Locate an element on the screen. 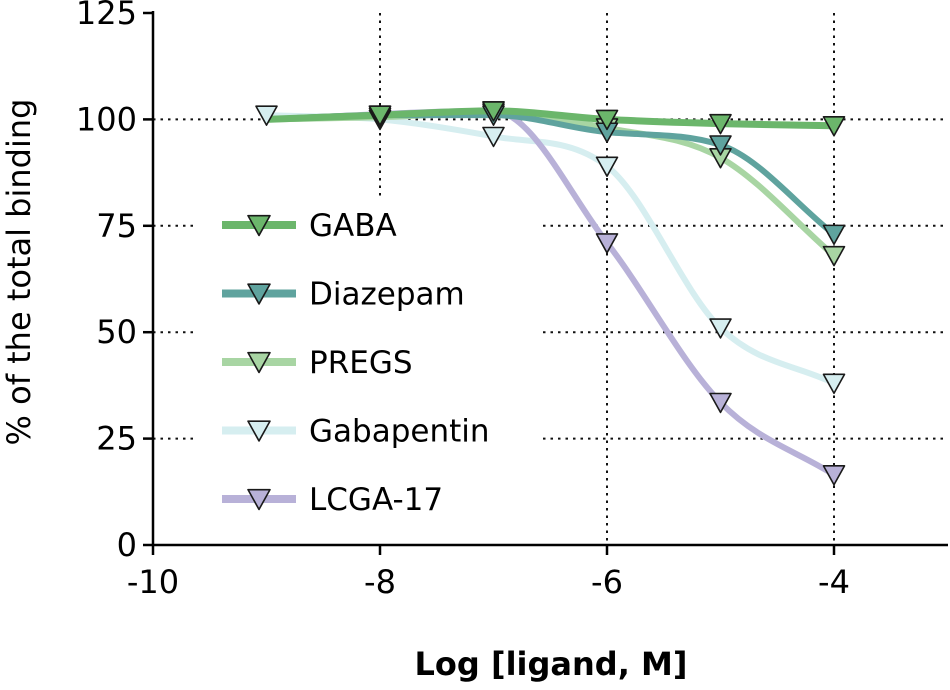 The width and height of the screenshot is (950, 690). x-tick-label: -4 is located at coordinates (834, 582).